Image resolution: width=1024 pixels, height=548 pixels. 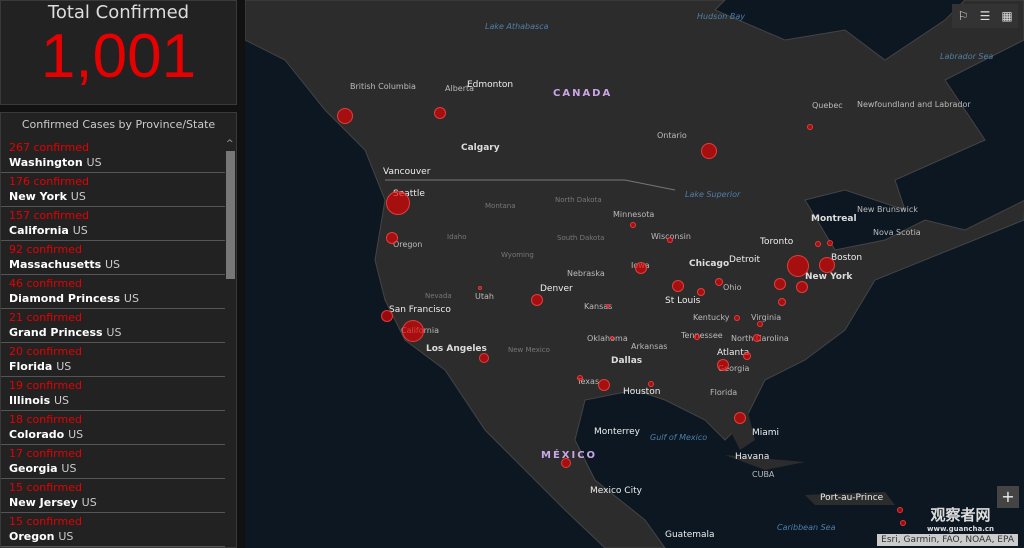 What do you see at coordinates (683, 301) in the screenshot?
I see `map-label: St Louis` at bounding box center [683, 301].